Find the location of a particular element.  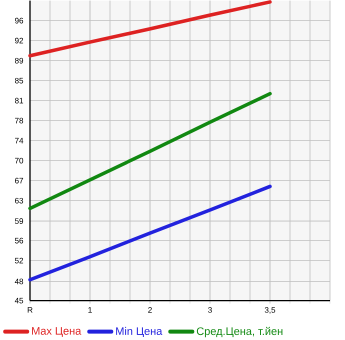

legend-label: Min Цена is located at coordinates (139, 331).